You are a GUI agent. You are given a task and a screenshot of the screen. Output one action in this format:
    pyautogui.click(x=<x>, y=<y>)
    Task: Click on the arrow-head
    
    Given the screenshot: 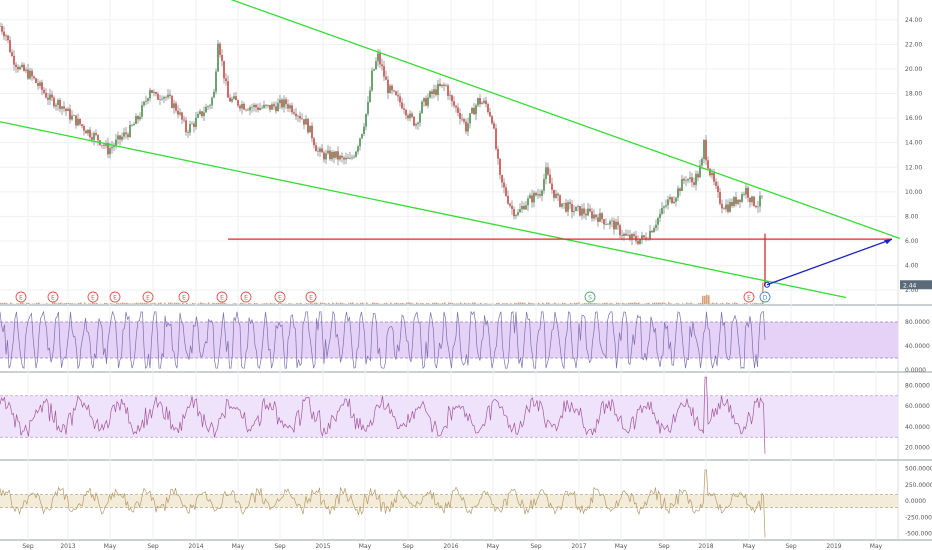 What is the action you would take?
    pyautogui.click(x=888, y=242)
    